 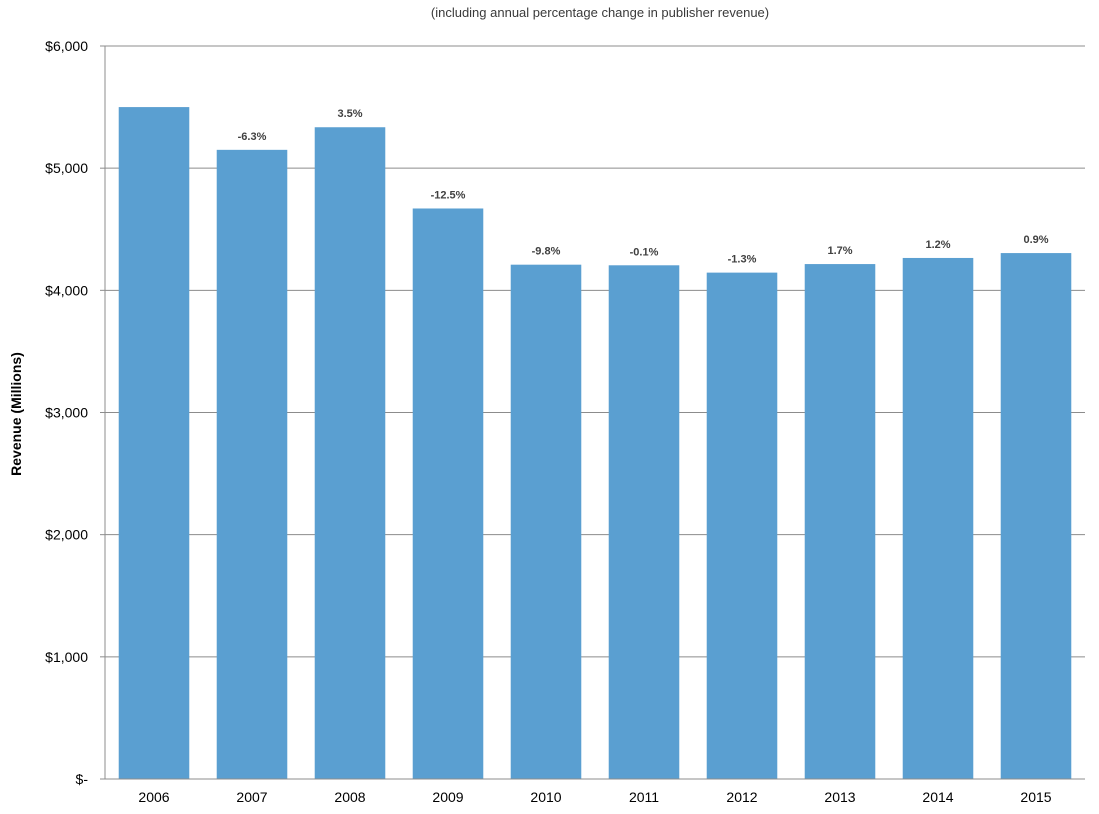 What do you see at coordinates (66, 657) in the screenshot?
I see `y-tick-label: $1,000` at bounding box center [66, 657].